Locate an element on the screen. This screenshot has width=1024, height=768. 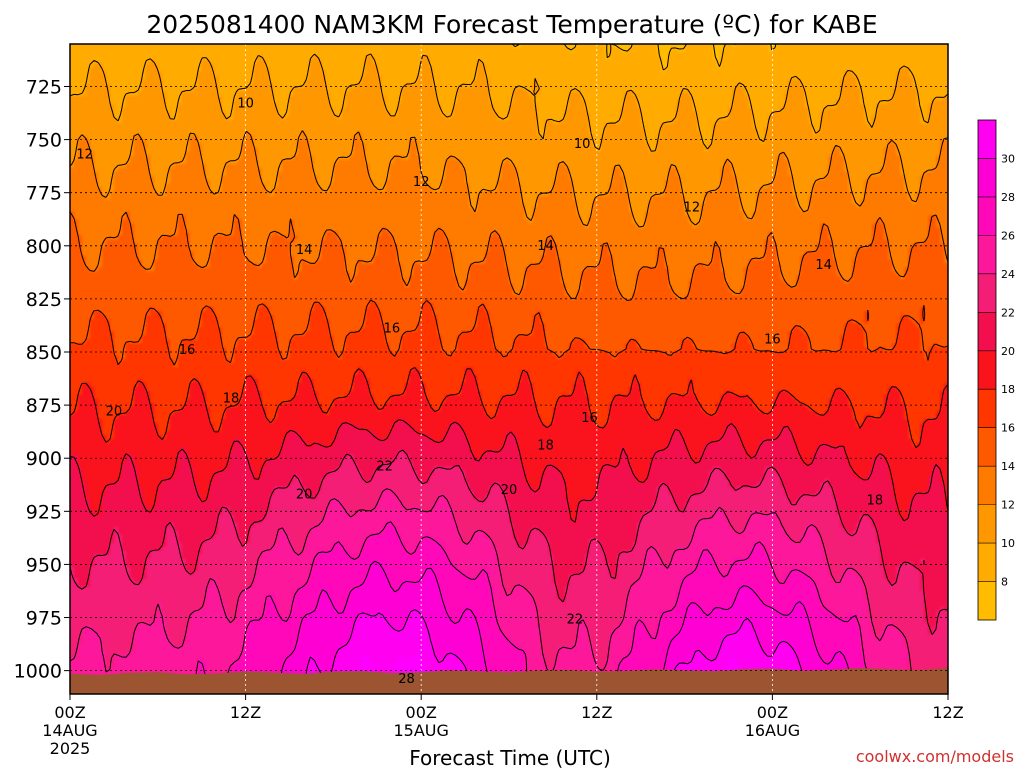
x-axis-title: Forecast Time (UTC) is located at coordinates (510, 757).